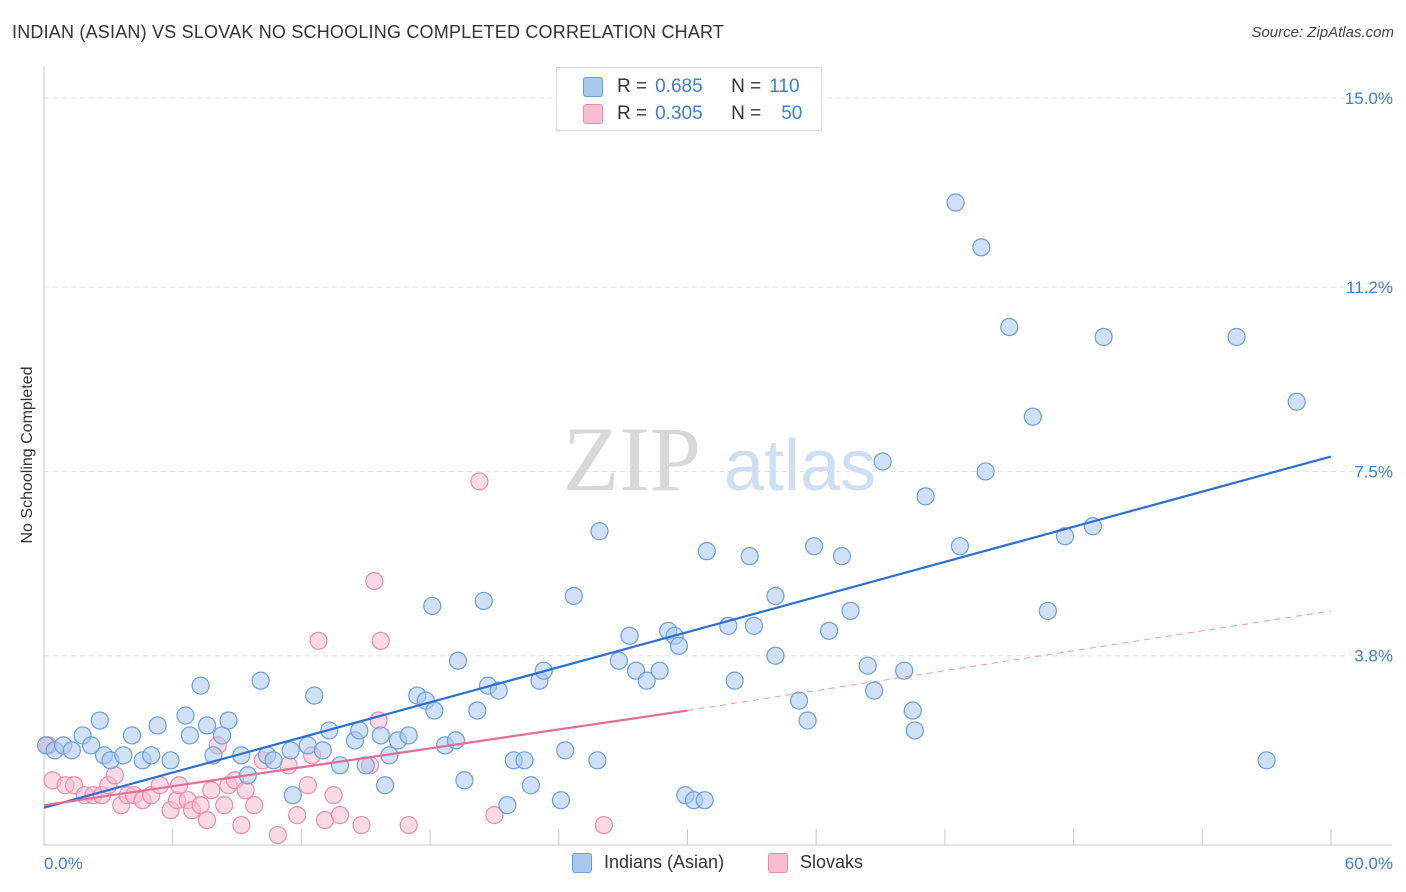 Image resolution: width=1406 pixels, height=892 pixels. Describe the element at coordinates (1373, 471) in the screenshot. I see `y-tick-label: 7.5%` at that location.